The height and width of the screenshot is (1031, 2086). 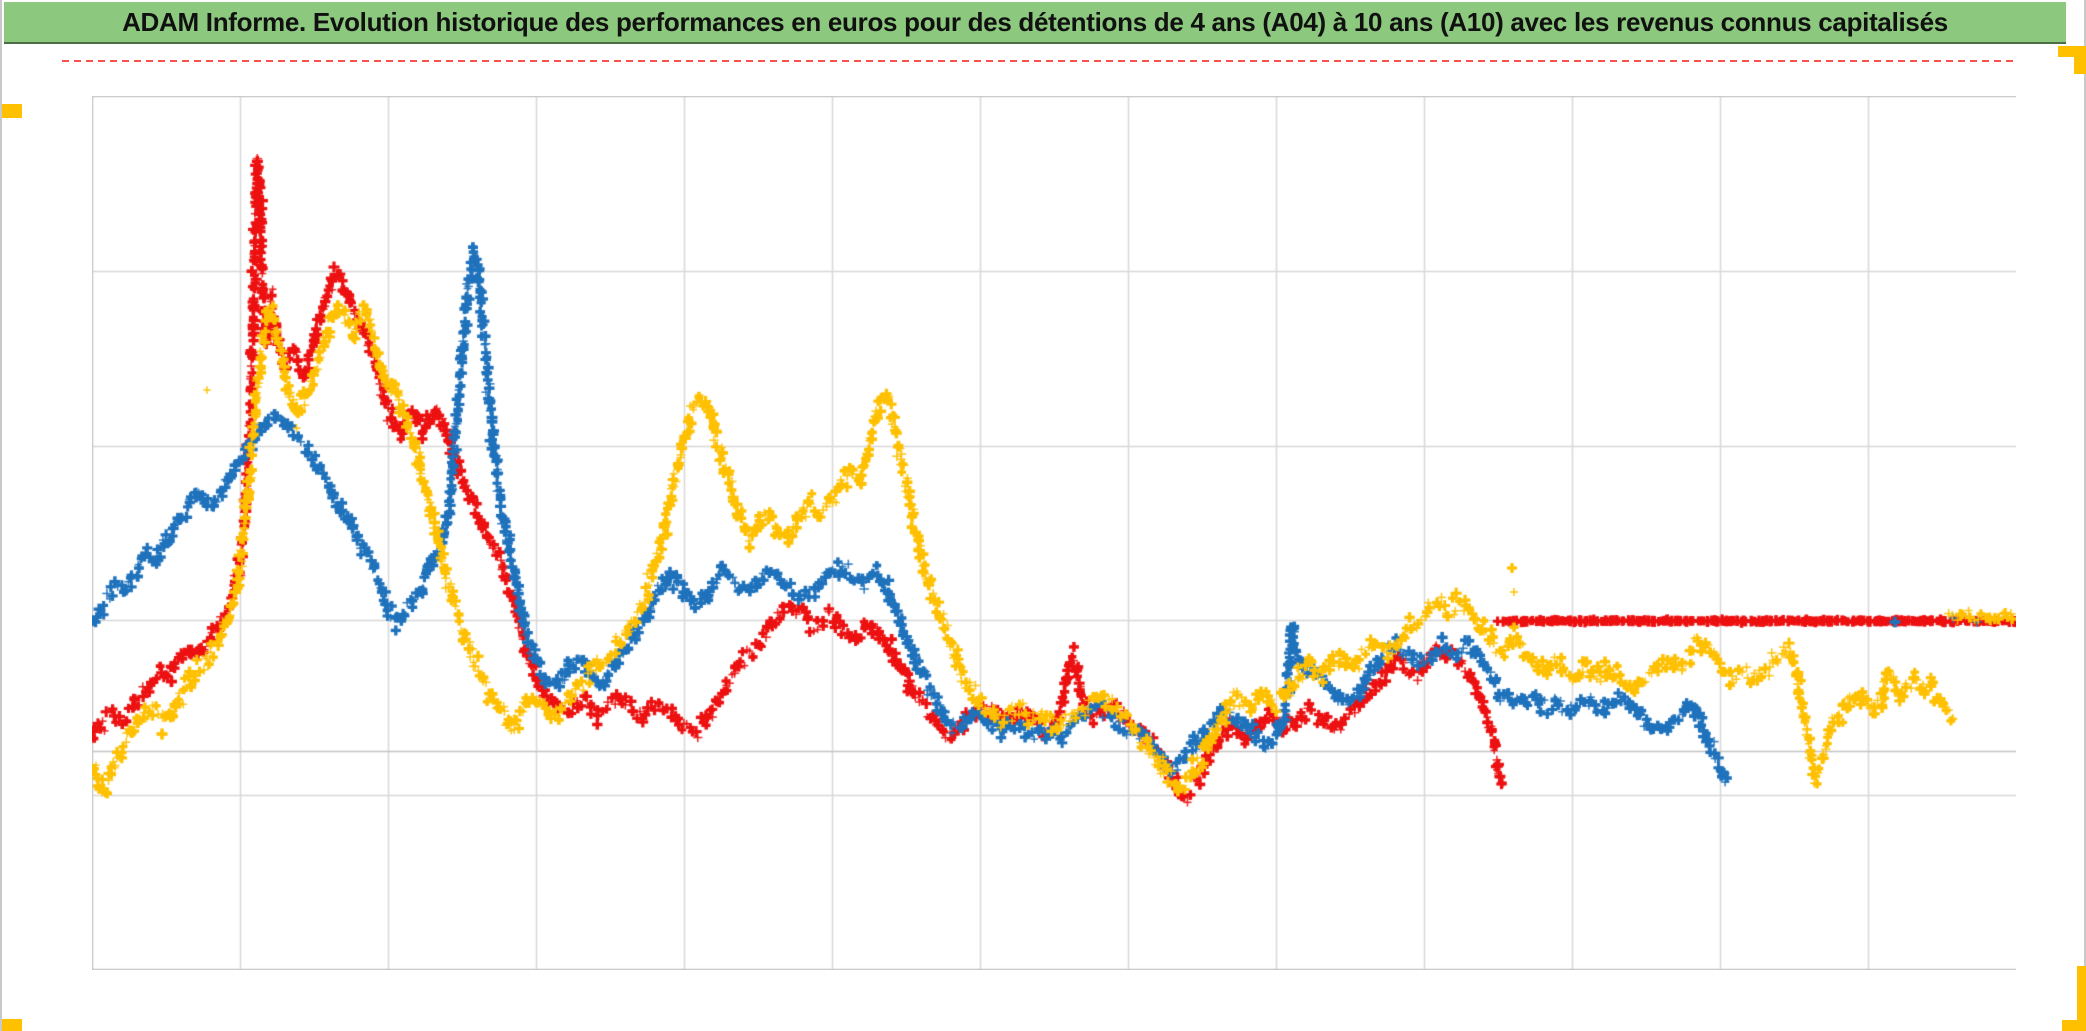 I want to click on accent-mark-top-right-horizontal, so click(x=2072, y=51).